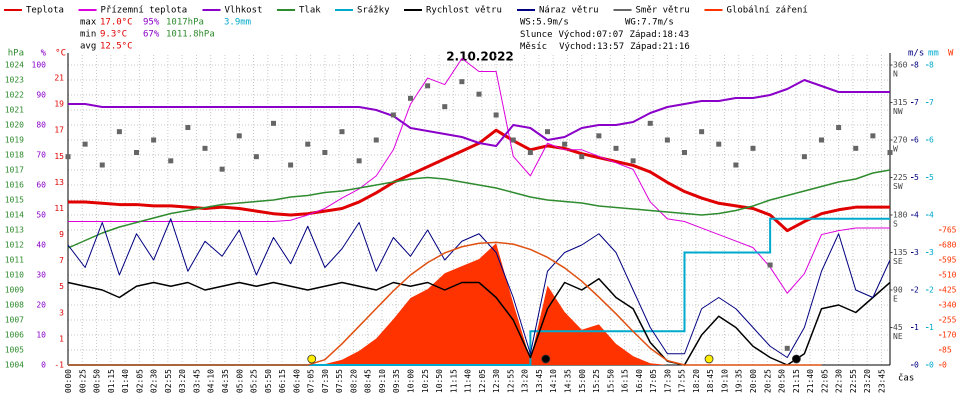  What do you see at coordinates (254, 381) in the screenshot?
I see `x-tick-label: 05:25` at bounding box center [254, 381].